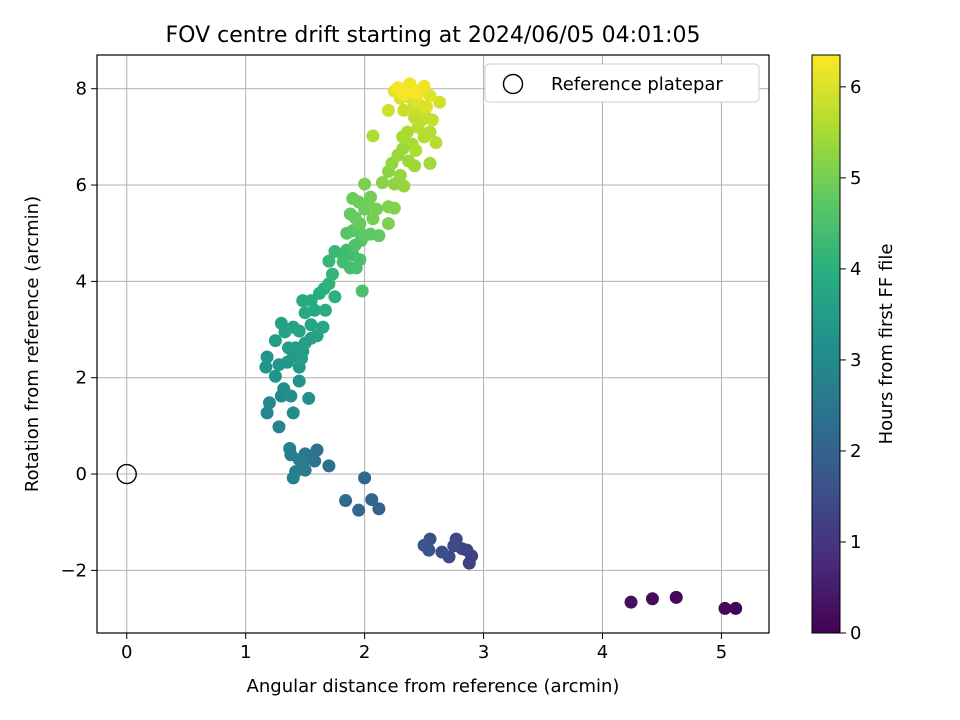 Image resolution: width=960 pixels, height=720 pixels. I want to click on x-axis-ticks: 0 1 2 3 4 5, so click(424, 648).